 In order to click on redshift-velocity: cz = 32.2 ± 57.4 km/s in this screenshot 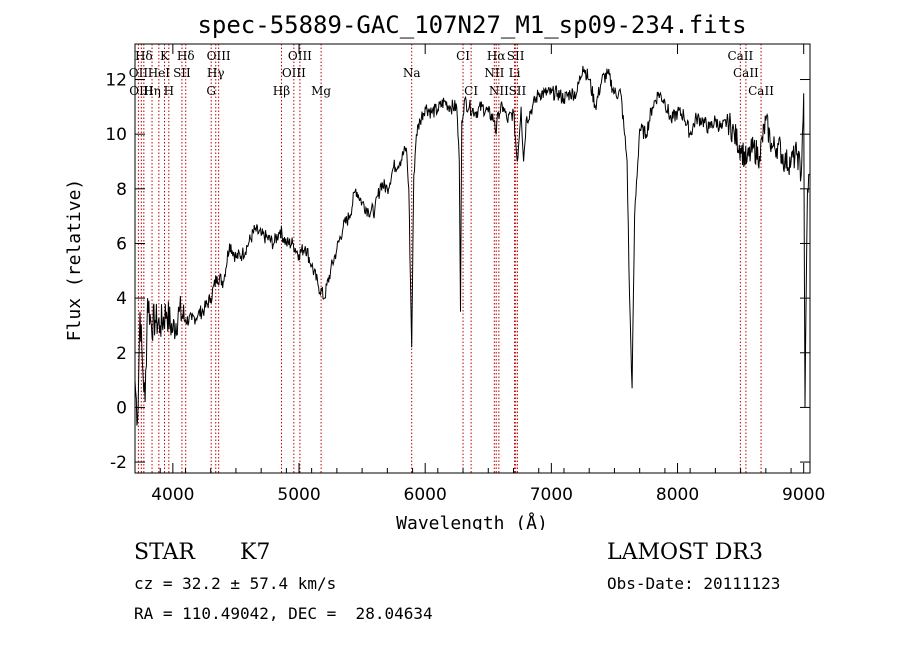, I will do `click(235, 583)`.